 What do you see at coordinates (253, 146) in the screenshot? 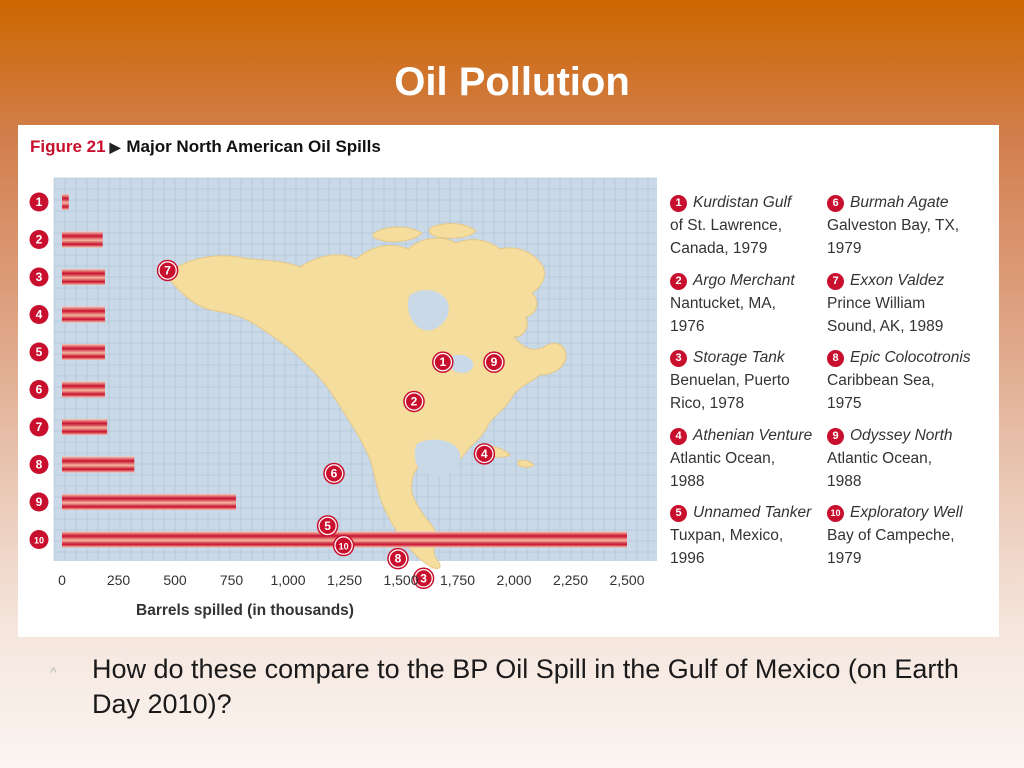
I see `figure-title: Major North American Oil Spills` at bounding box center [253, 146].